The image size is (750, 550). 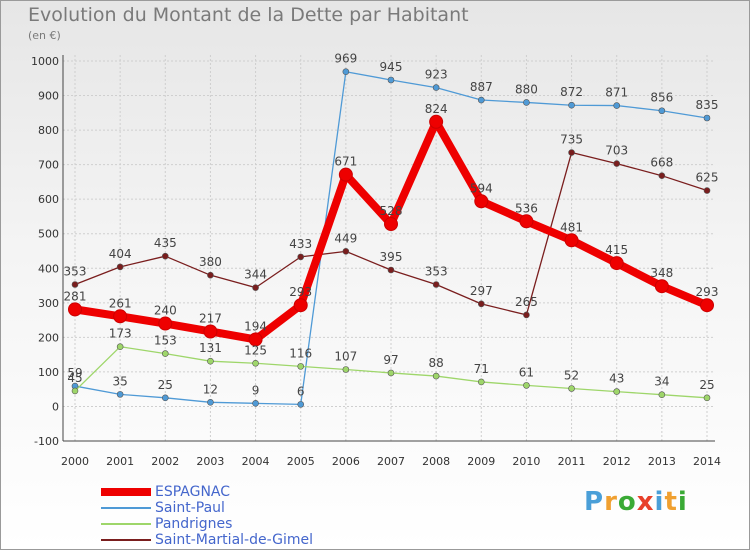 What do you see at coordinates (661, 273) in the screenshot?
I see `data-label: 348` at bounding box center [661, 273].